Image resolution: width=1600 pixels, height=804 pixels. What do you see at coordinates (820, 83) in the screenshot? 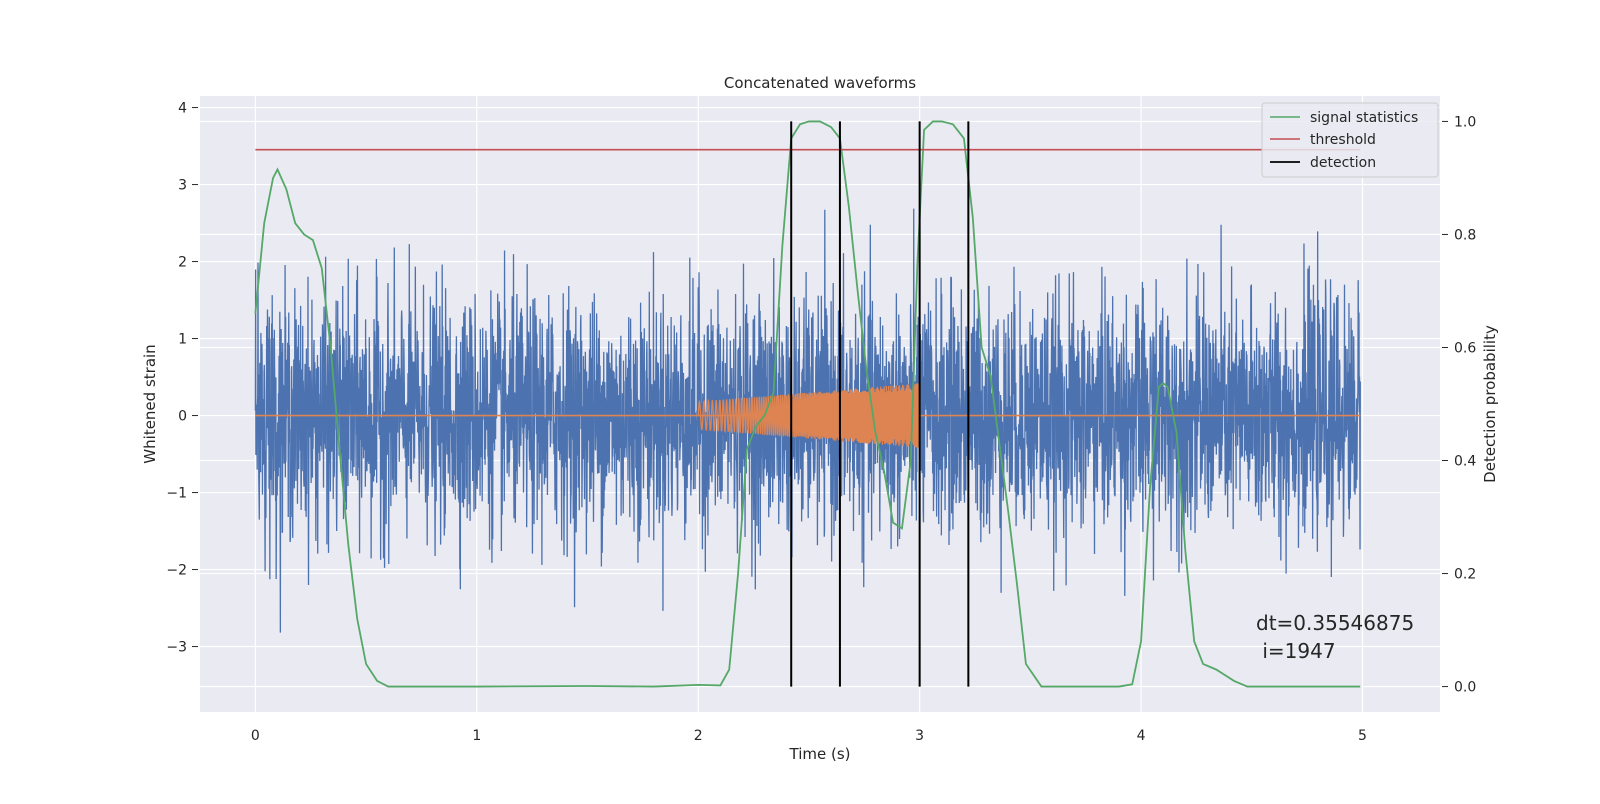
I see `chart-title: Concatenated waveforms` at bounding box center [820, 83].